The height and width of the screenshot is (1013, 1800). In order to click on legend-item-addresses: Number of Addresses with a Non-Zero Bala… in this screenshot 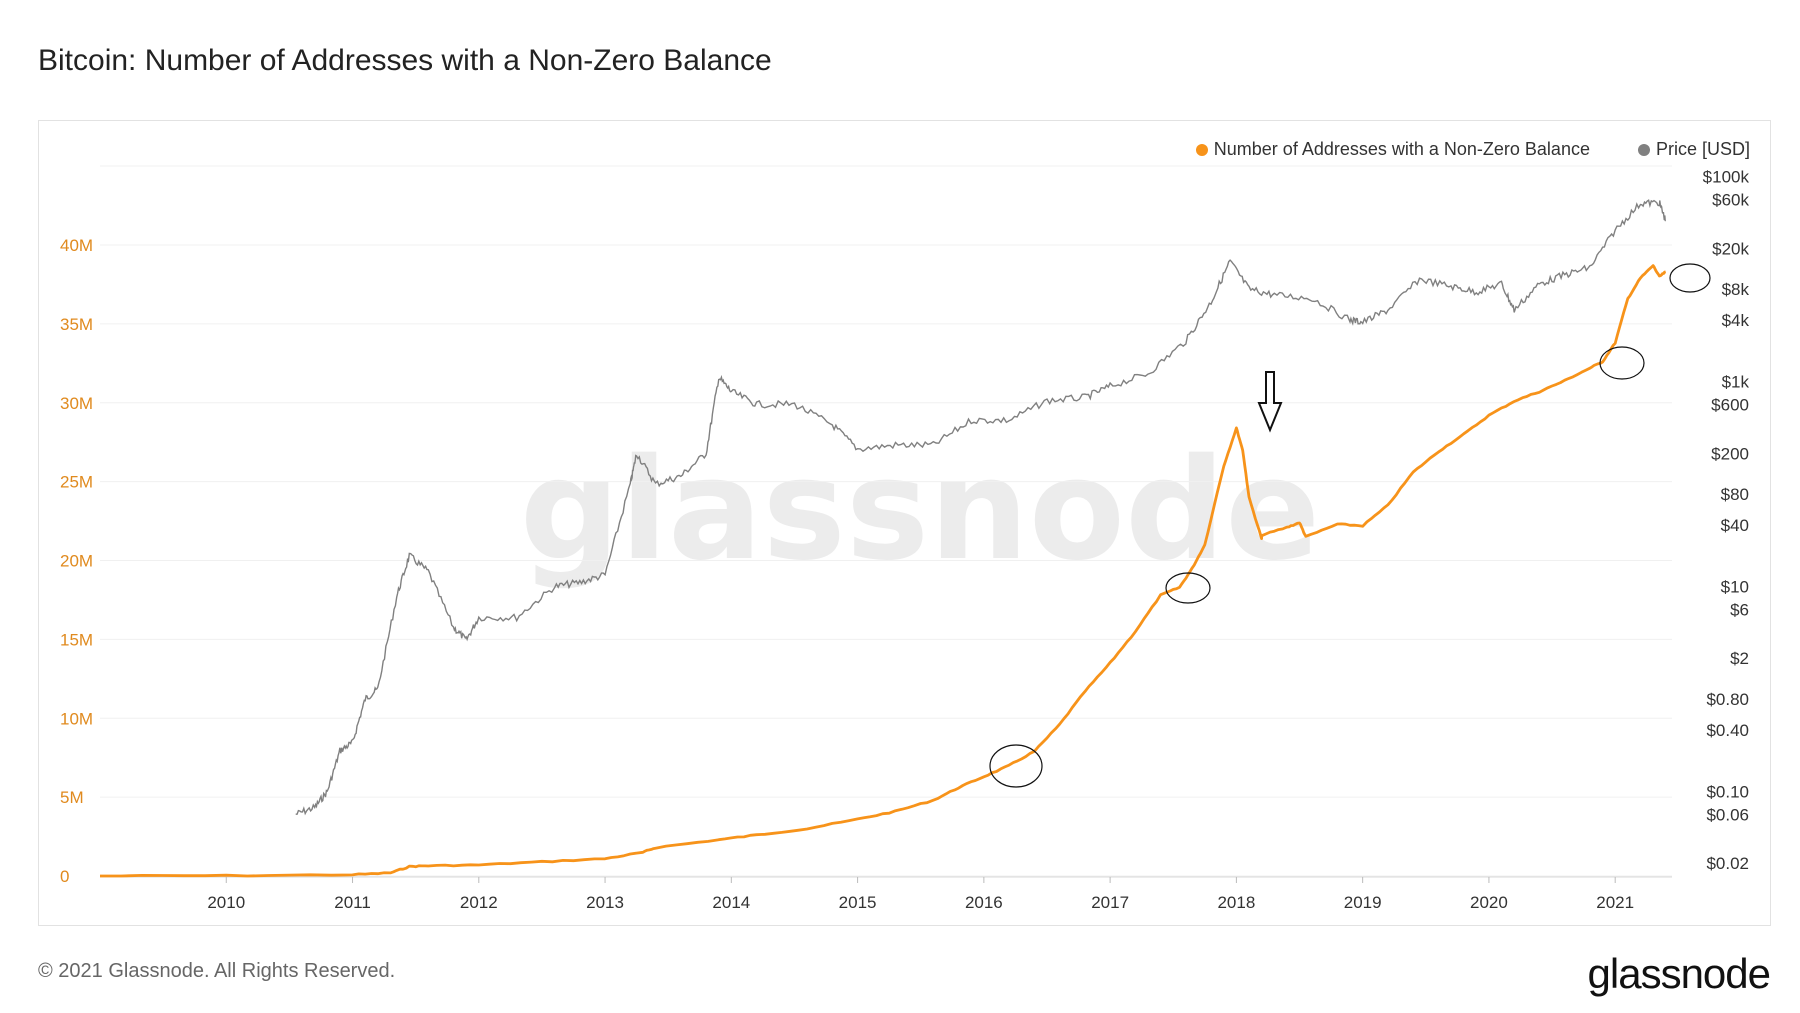, I will do `click(1392, 149)`.